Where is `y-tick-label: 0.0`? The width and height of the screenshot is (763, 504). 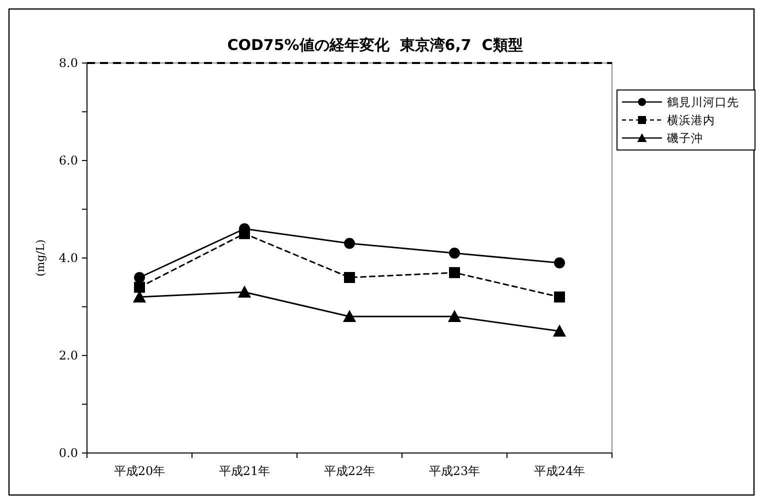
y-tick-label: 0.0 is located at coordinates (68, 453).